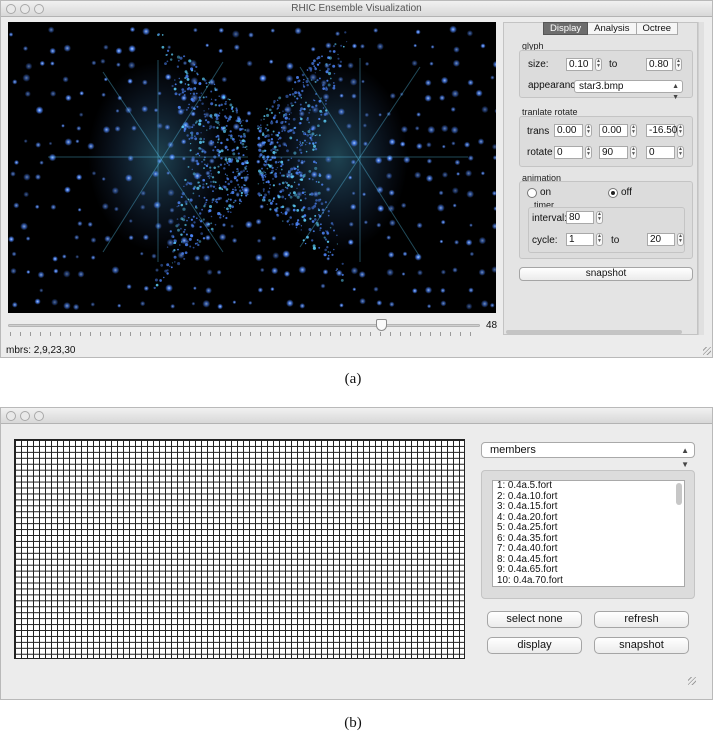 The image size is (713, 737). I want to click on size-from-stepper: ▲ ▼, so click(598, 64).